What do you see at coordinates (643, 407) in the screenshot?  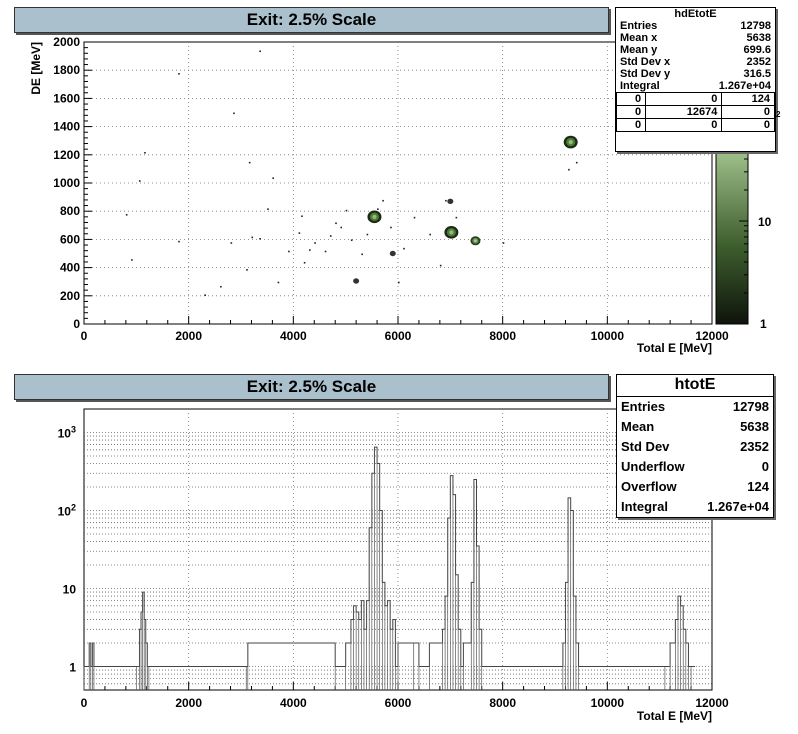 I see `bottom-stats-label: Entries` at bounding box center [643, 407].